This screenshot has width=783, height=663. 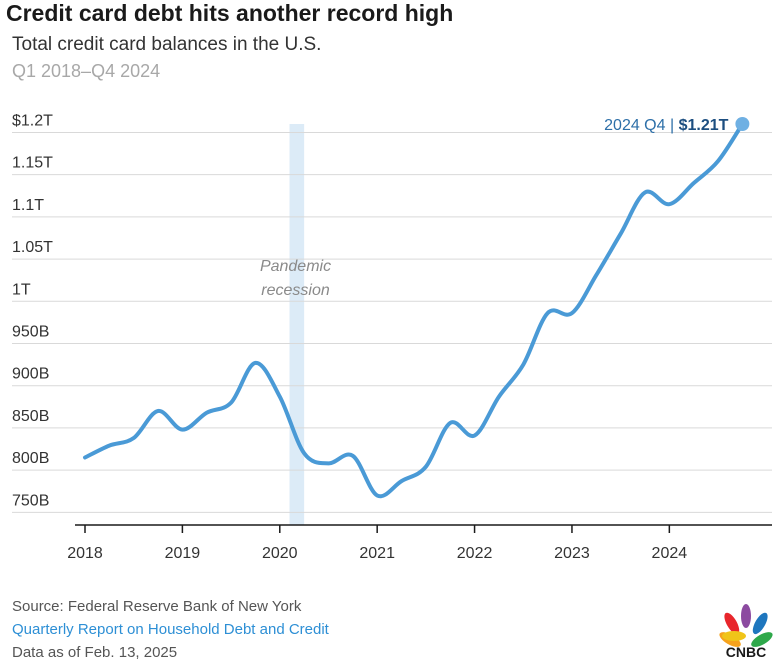 I want to click on latest-value-annotation: 2024 Q4 | $1.21T, so click(x=677, y=125).